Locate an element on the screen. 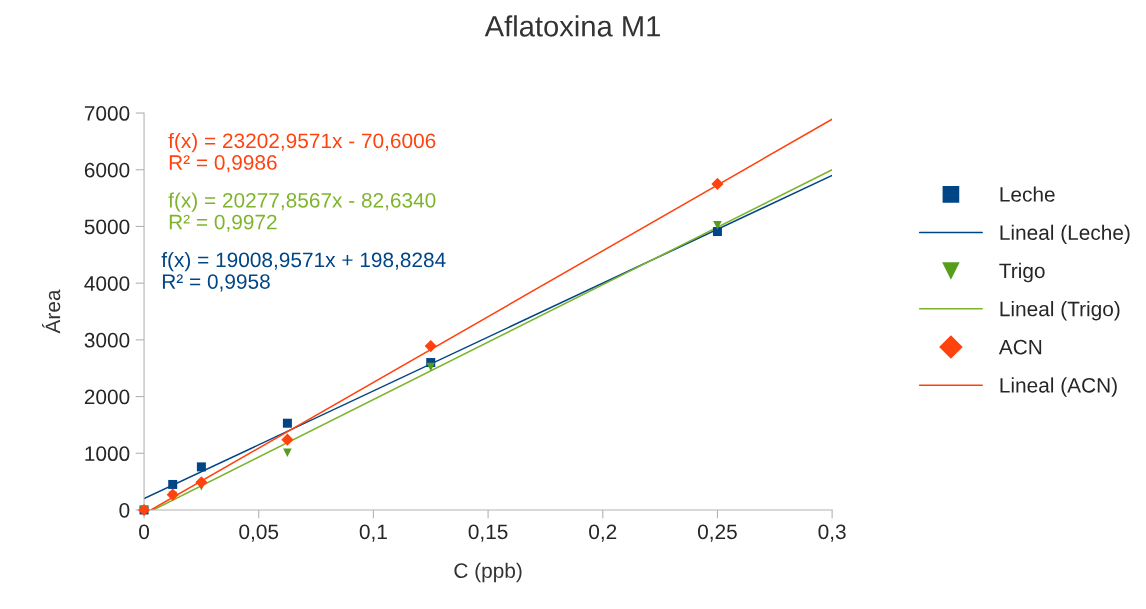  legend-label: Leche is located at coordinates (1027, 194).